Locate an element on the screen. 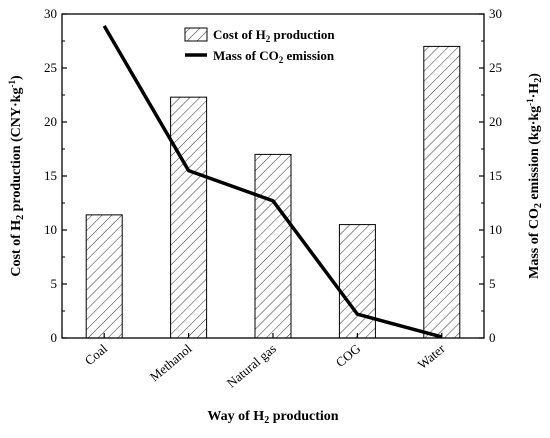  right-tick-label: 10 is located at coordinates (495, 229).